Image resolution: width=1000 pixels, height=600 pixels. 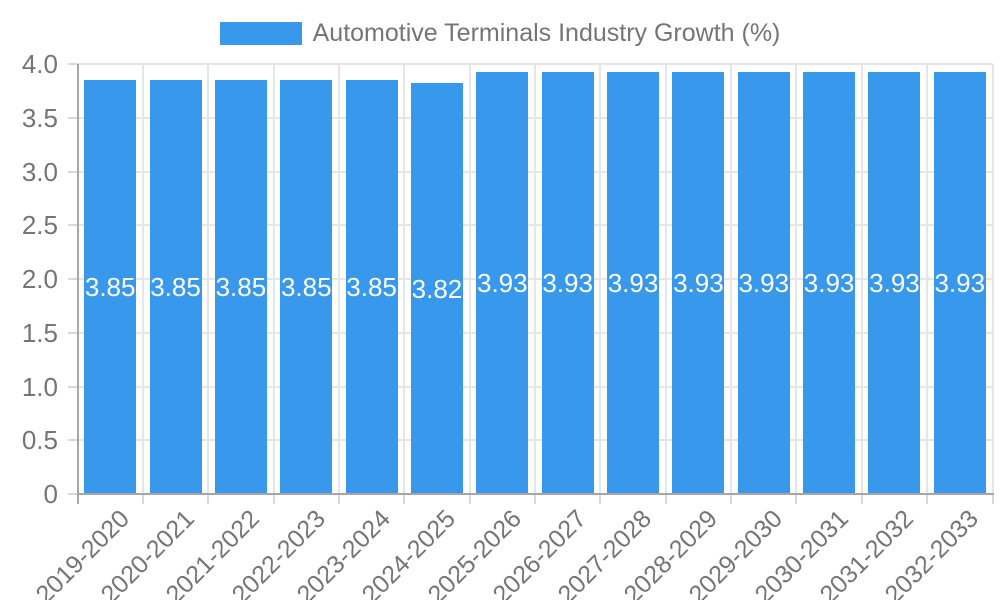 I want to click on y-axis-label: 0.5, so click(x=39, y=440).